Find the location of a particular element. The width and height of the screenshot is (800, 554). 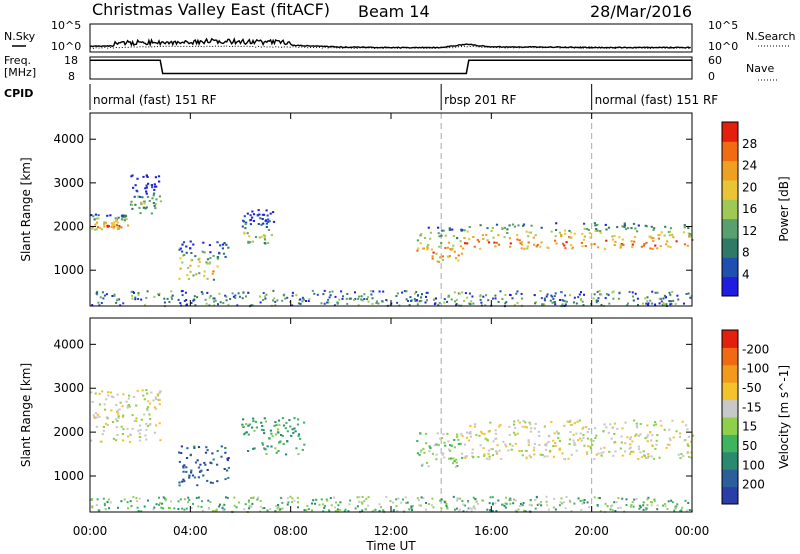

xtick-label-2: 08:00 is located at coordinates (290, 531).